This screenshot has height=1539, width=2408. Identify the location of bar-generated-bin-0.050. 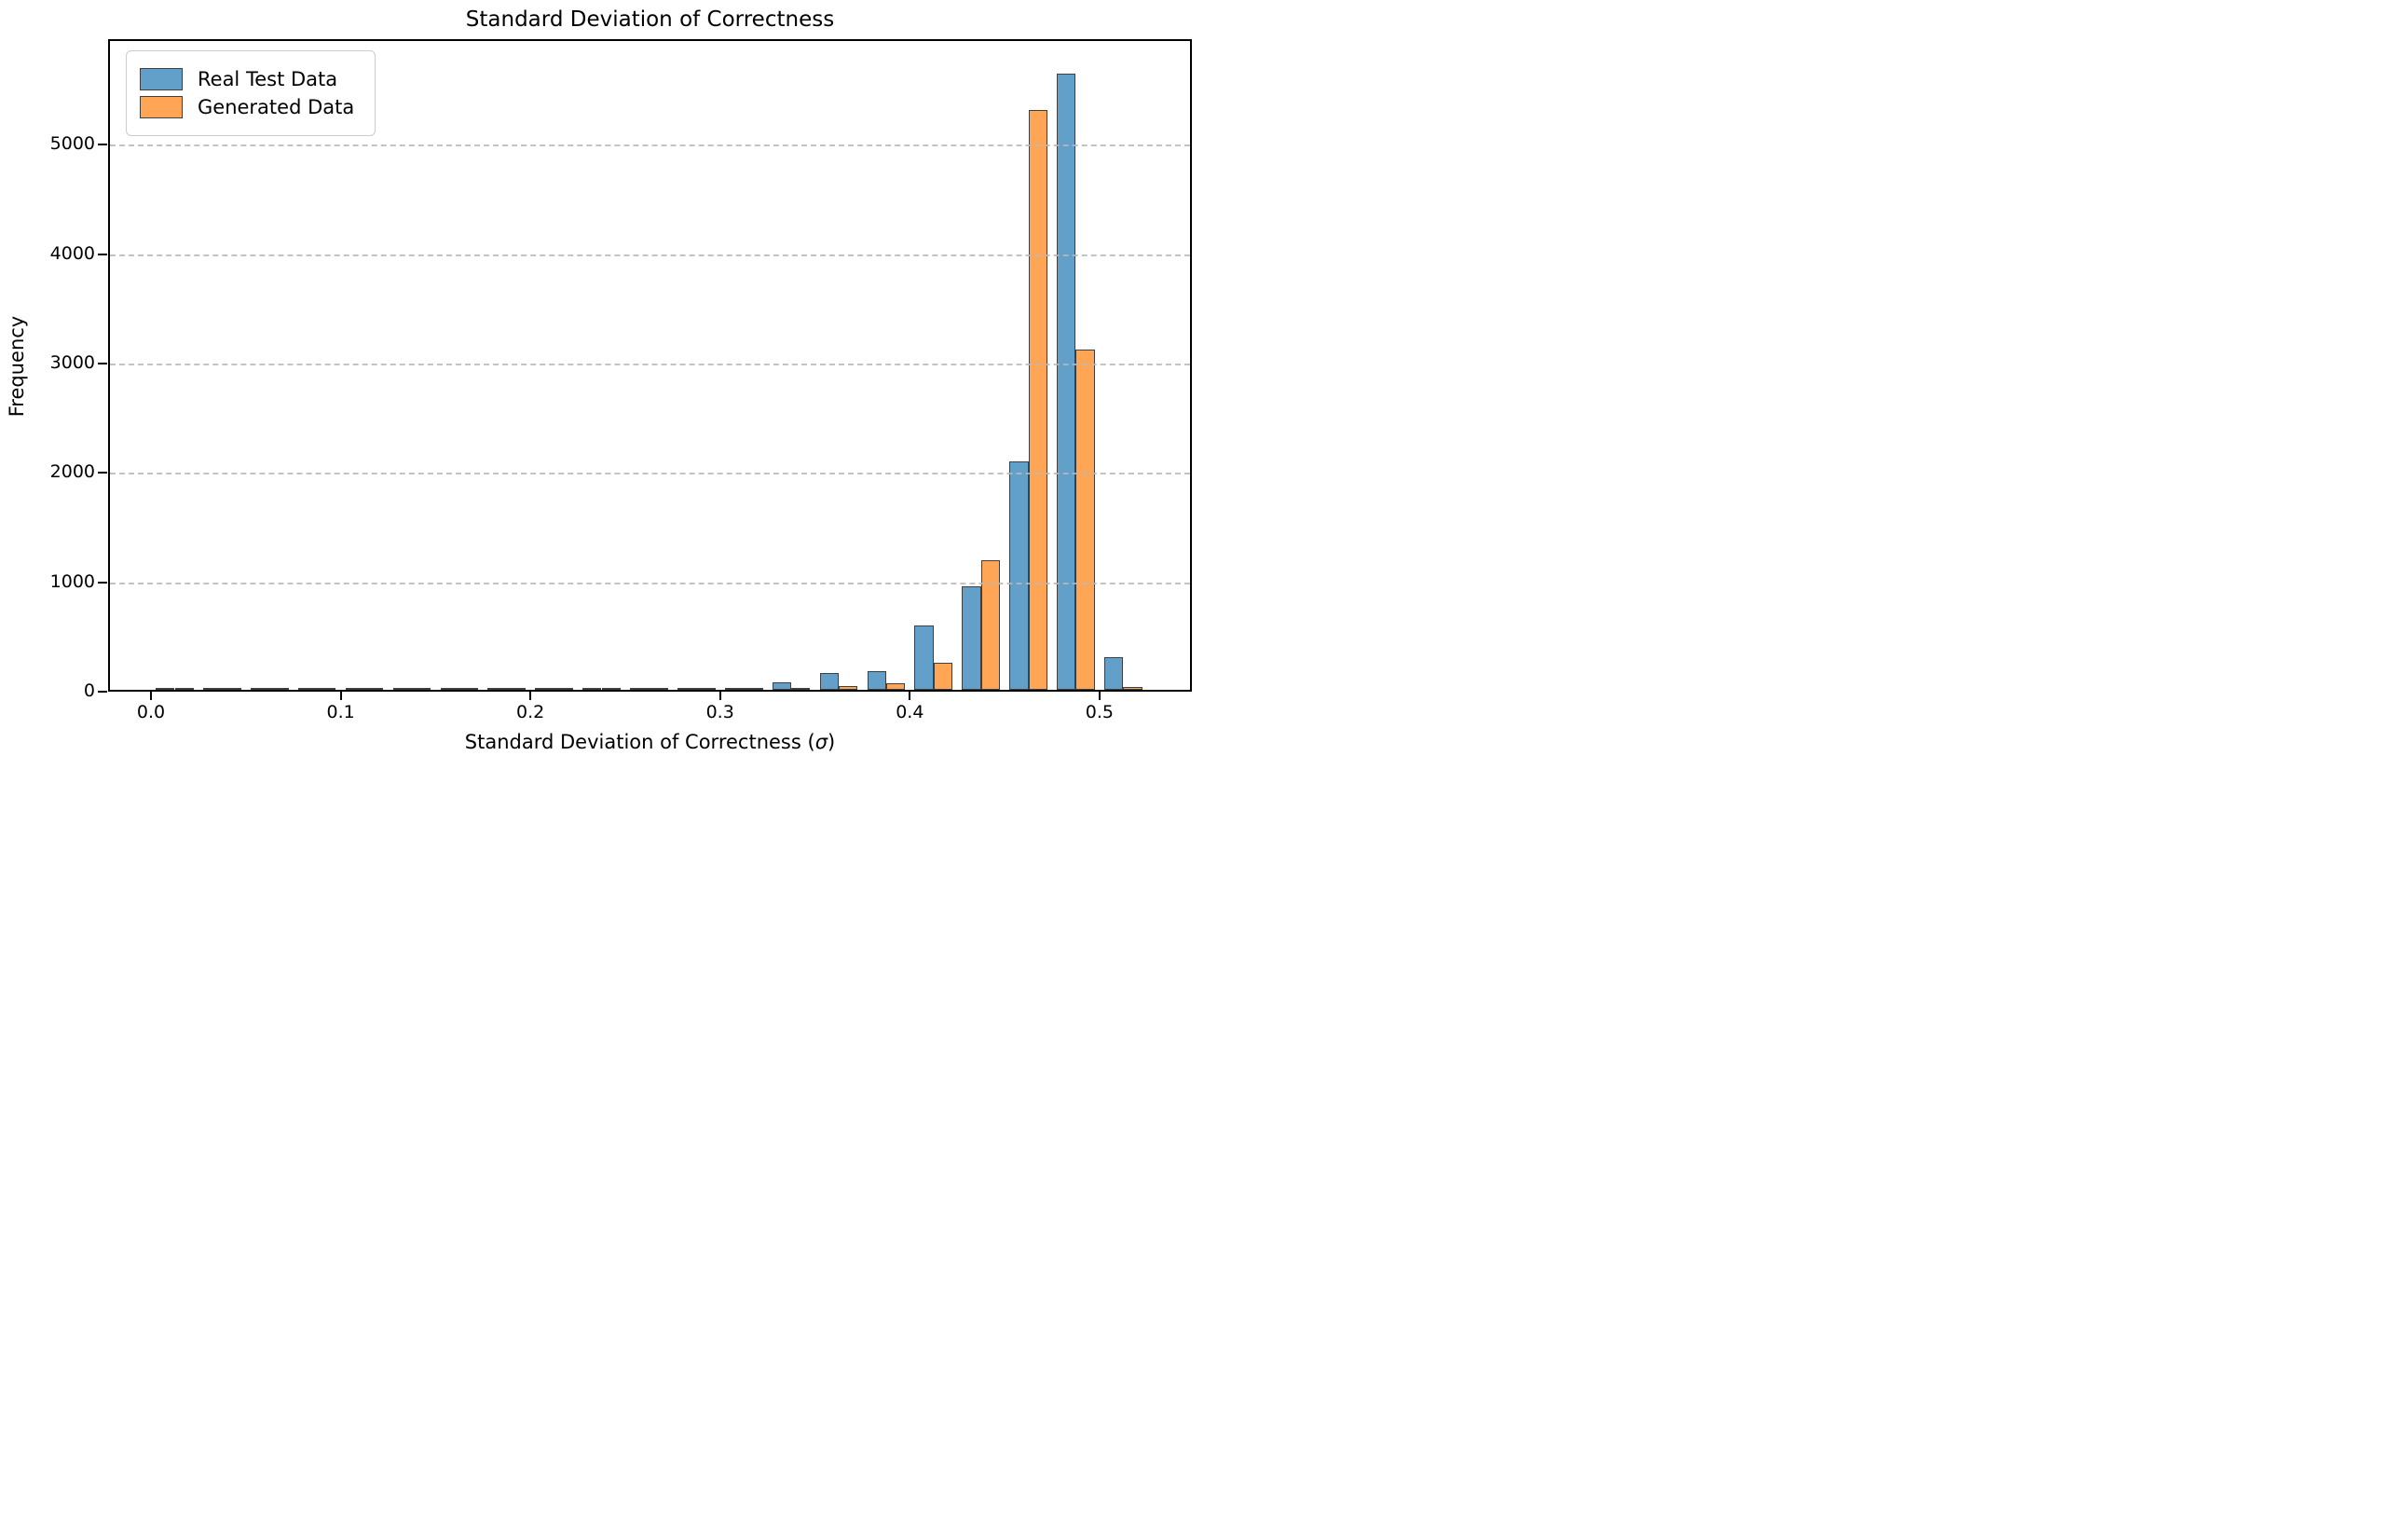
(279, 689).